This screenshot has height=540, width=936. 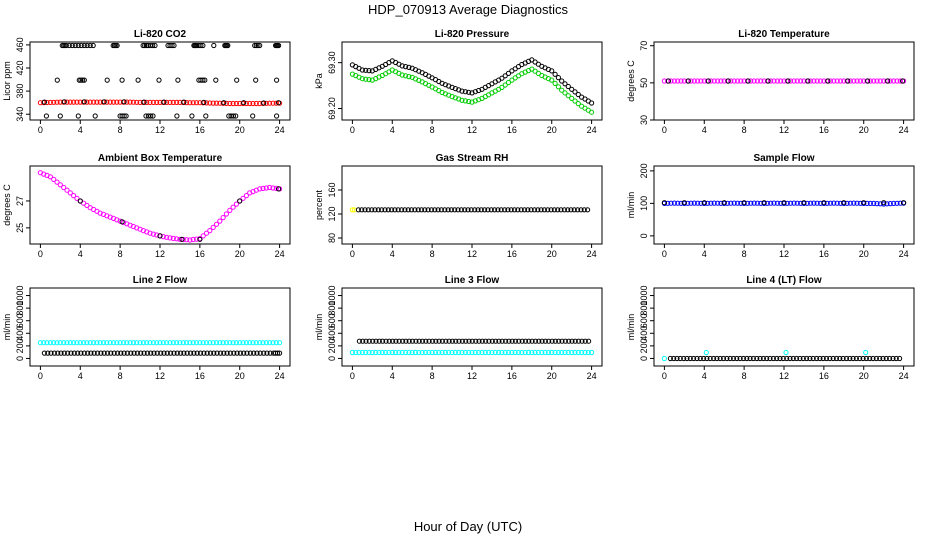 I want to click on panel-li-820-co2-y-tick-label: 460, so click(x=20, y=44).